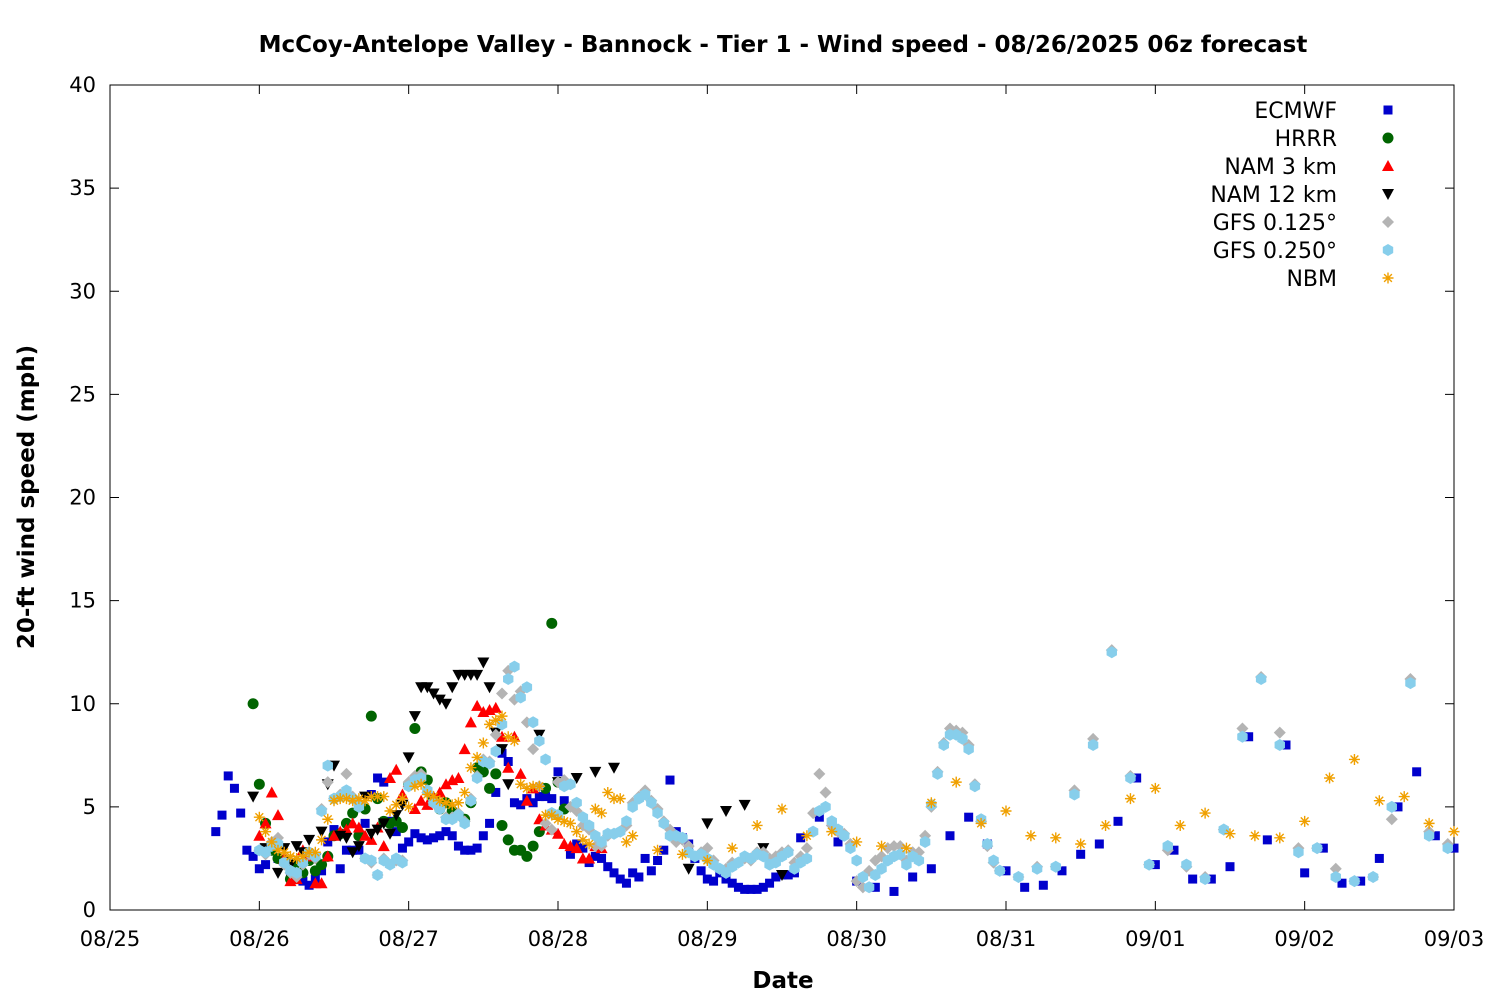  I want to click on legend-label-gfs-0-125: GFS 0.125°, so click(1275, 223).